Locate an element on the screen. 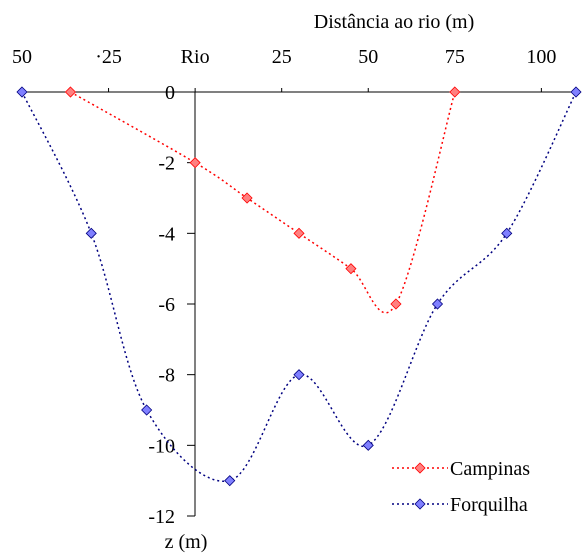  y-tick-label: -8 is located at coordinates (166, 376).